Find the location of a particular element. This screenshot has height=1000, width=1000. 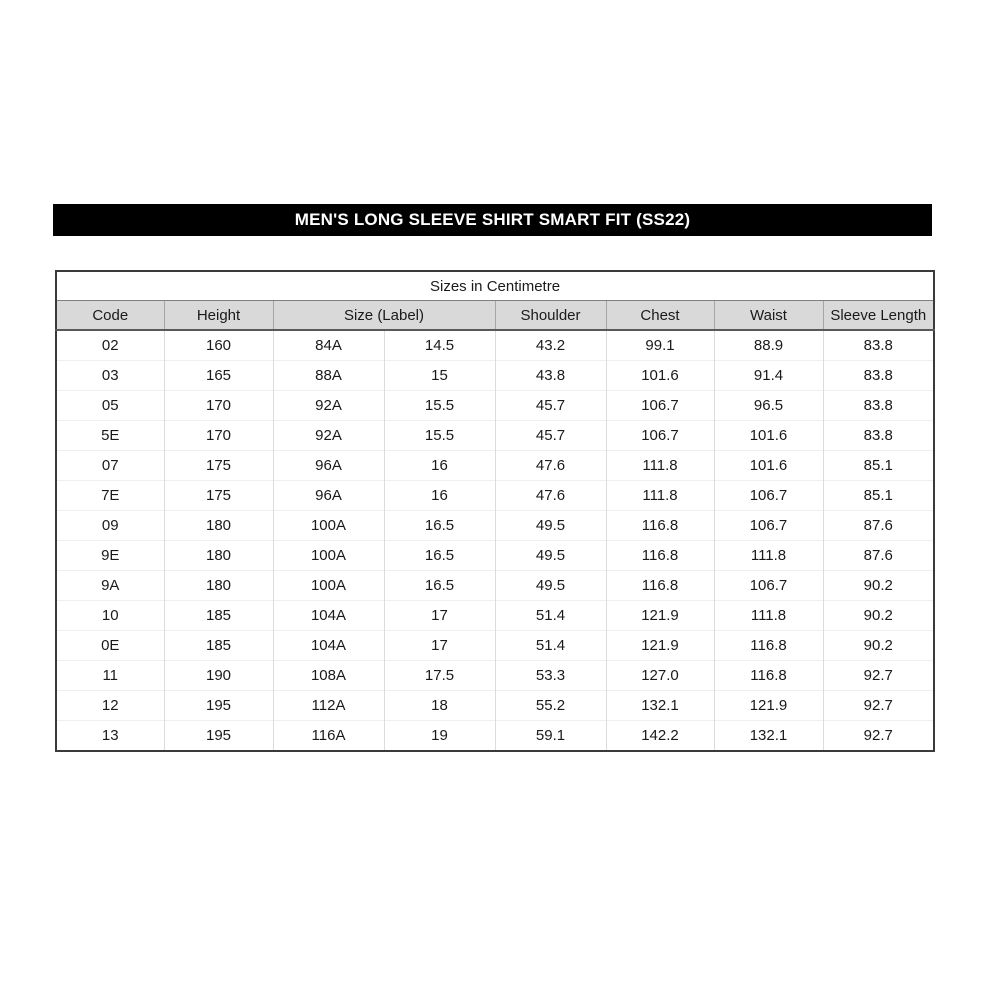

table-cell: 84A is located at coordinates (328, 345).